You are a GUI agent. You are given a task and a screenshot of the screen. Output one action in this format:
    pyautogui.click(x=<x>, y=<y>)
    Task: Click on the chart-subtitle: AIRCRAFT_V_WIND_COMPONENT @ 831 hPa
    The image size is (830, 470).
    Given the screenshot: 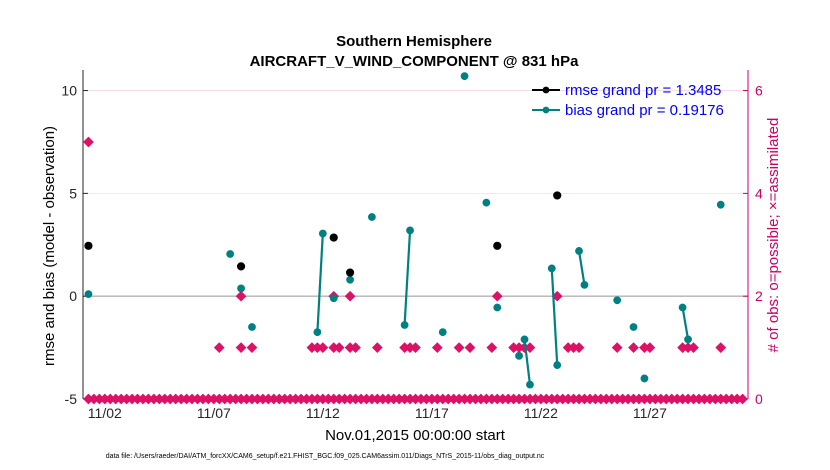 What is the action you would take?
    pyautogui.click(x=415, y=61)
    